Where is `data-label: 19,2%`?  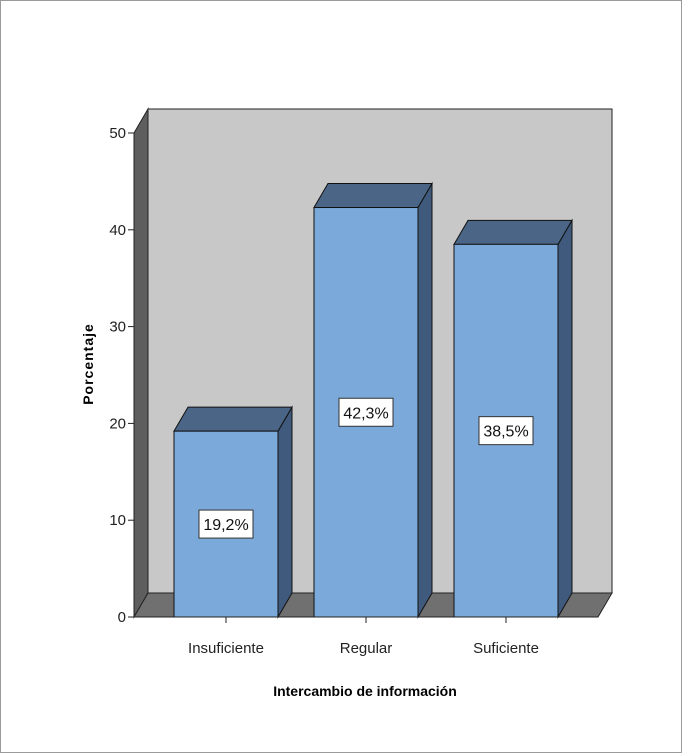 data-label: 19,2% is located at coordinates (225, 525).